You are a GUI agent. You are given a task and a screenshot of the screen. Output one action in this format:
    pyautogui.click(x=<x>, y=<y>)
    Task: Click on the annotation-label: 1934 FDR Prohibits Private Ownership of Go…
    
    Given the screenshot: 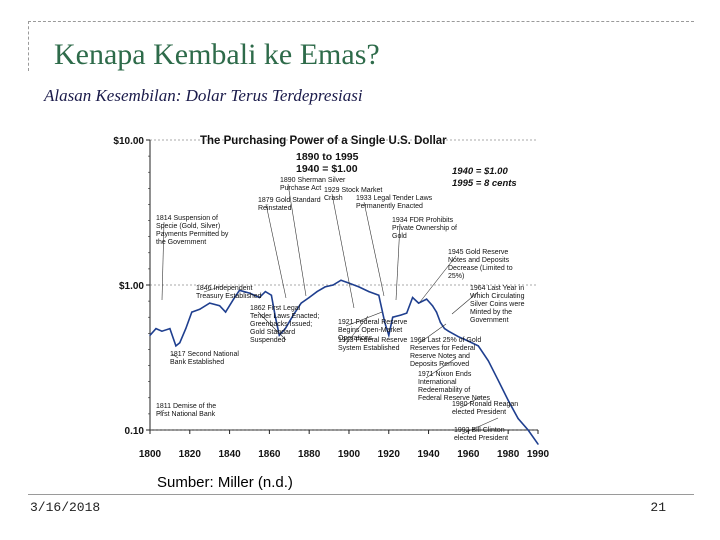 What is the action you would take?
    pyautogui.click(x=424, y=228)
    